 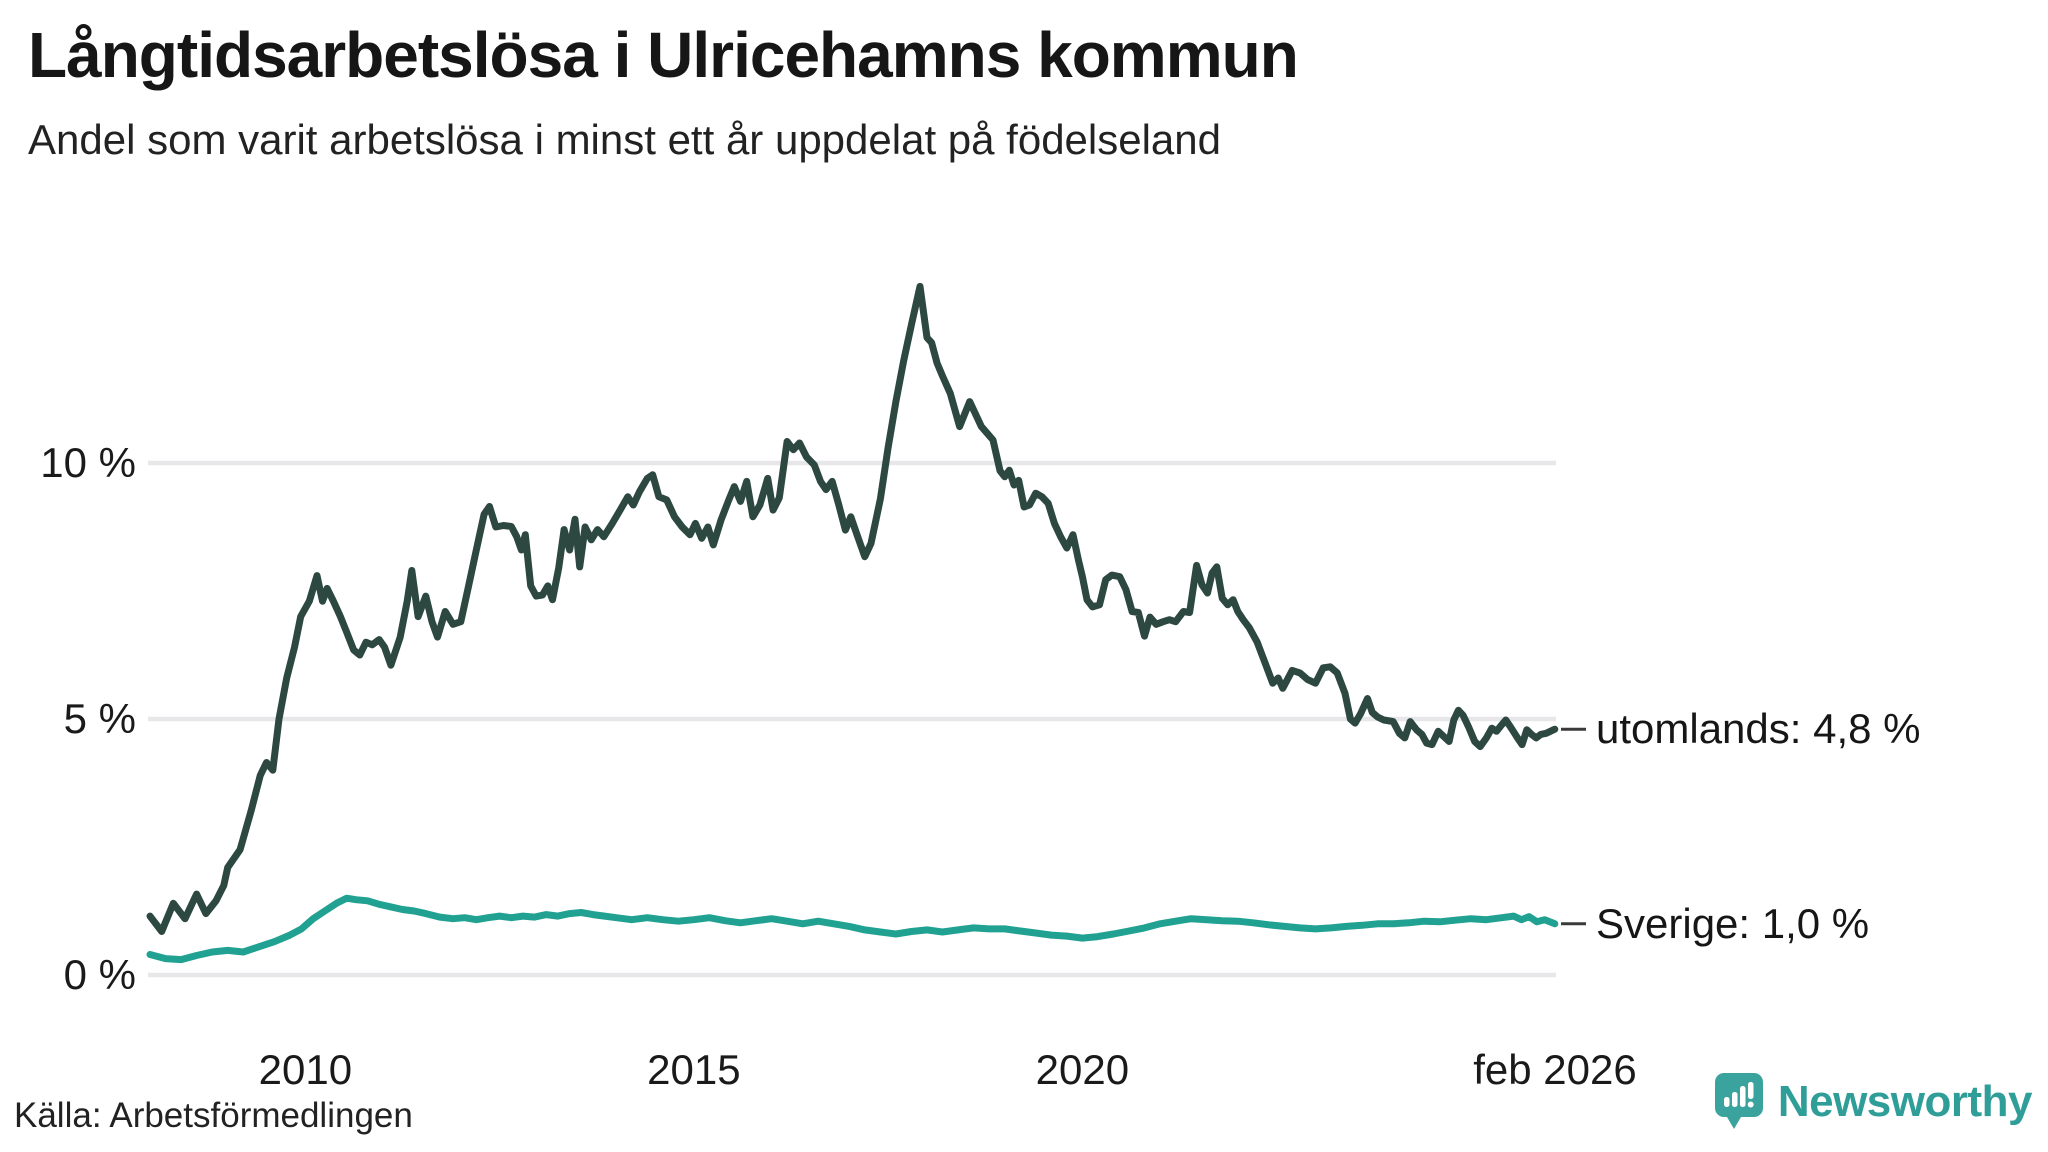 What do you see at coordinates (663, 55) in the screenshot?
I see `page-title: Långtidsarbetslösa i Ulricehamns kommun` at bounding box center [663, 55].